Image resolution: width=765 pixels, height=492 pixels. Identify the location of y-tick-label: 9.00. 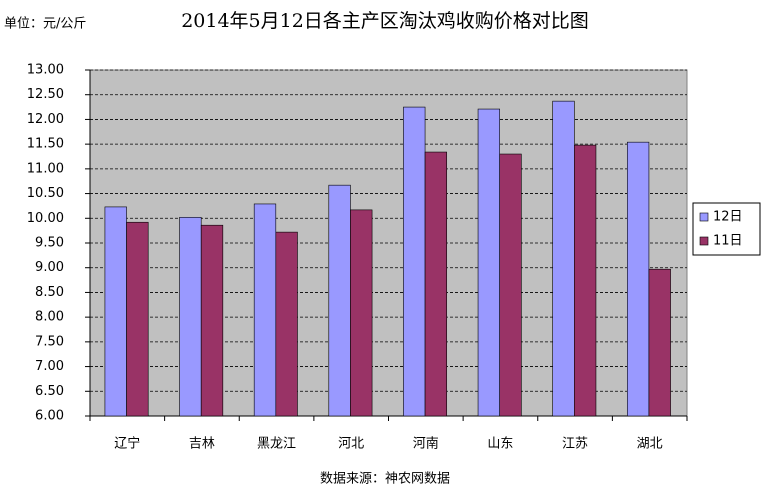
(49, 267).